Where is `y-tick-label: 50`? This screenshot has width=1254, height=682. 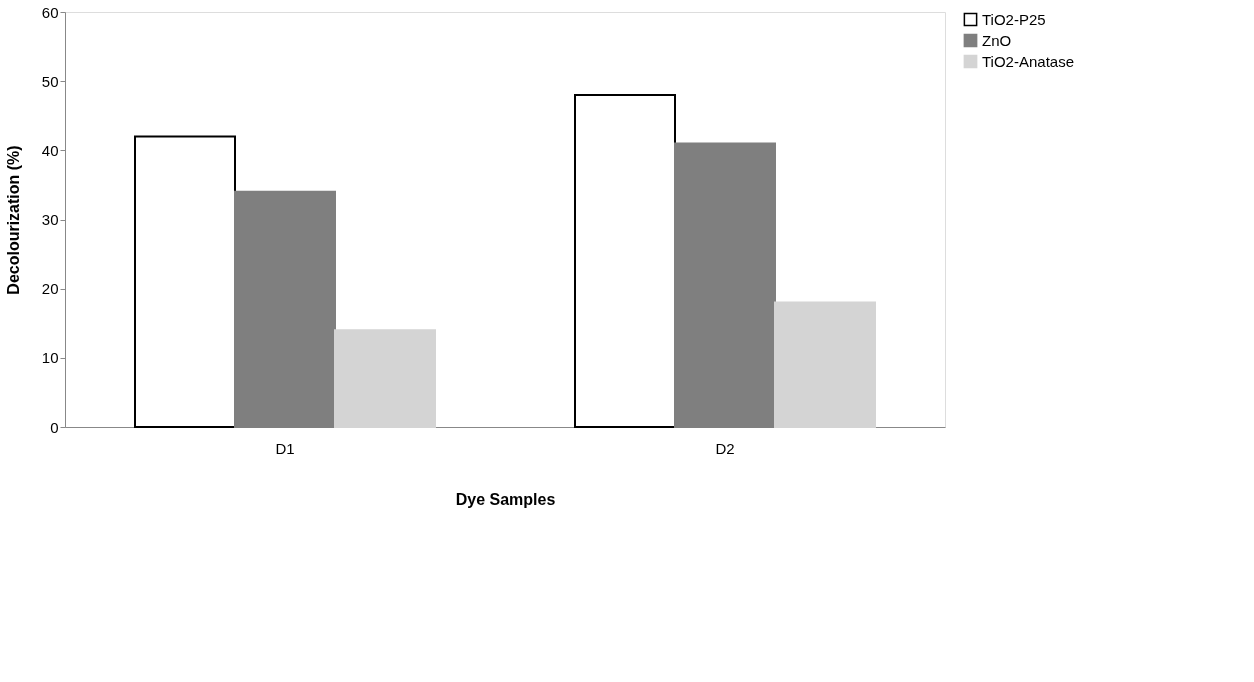
y-tick-label: 50 is located at coordinates (50, 81).